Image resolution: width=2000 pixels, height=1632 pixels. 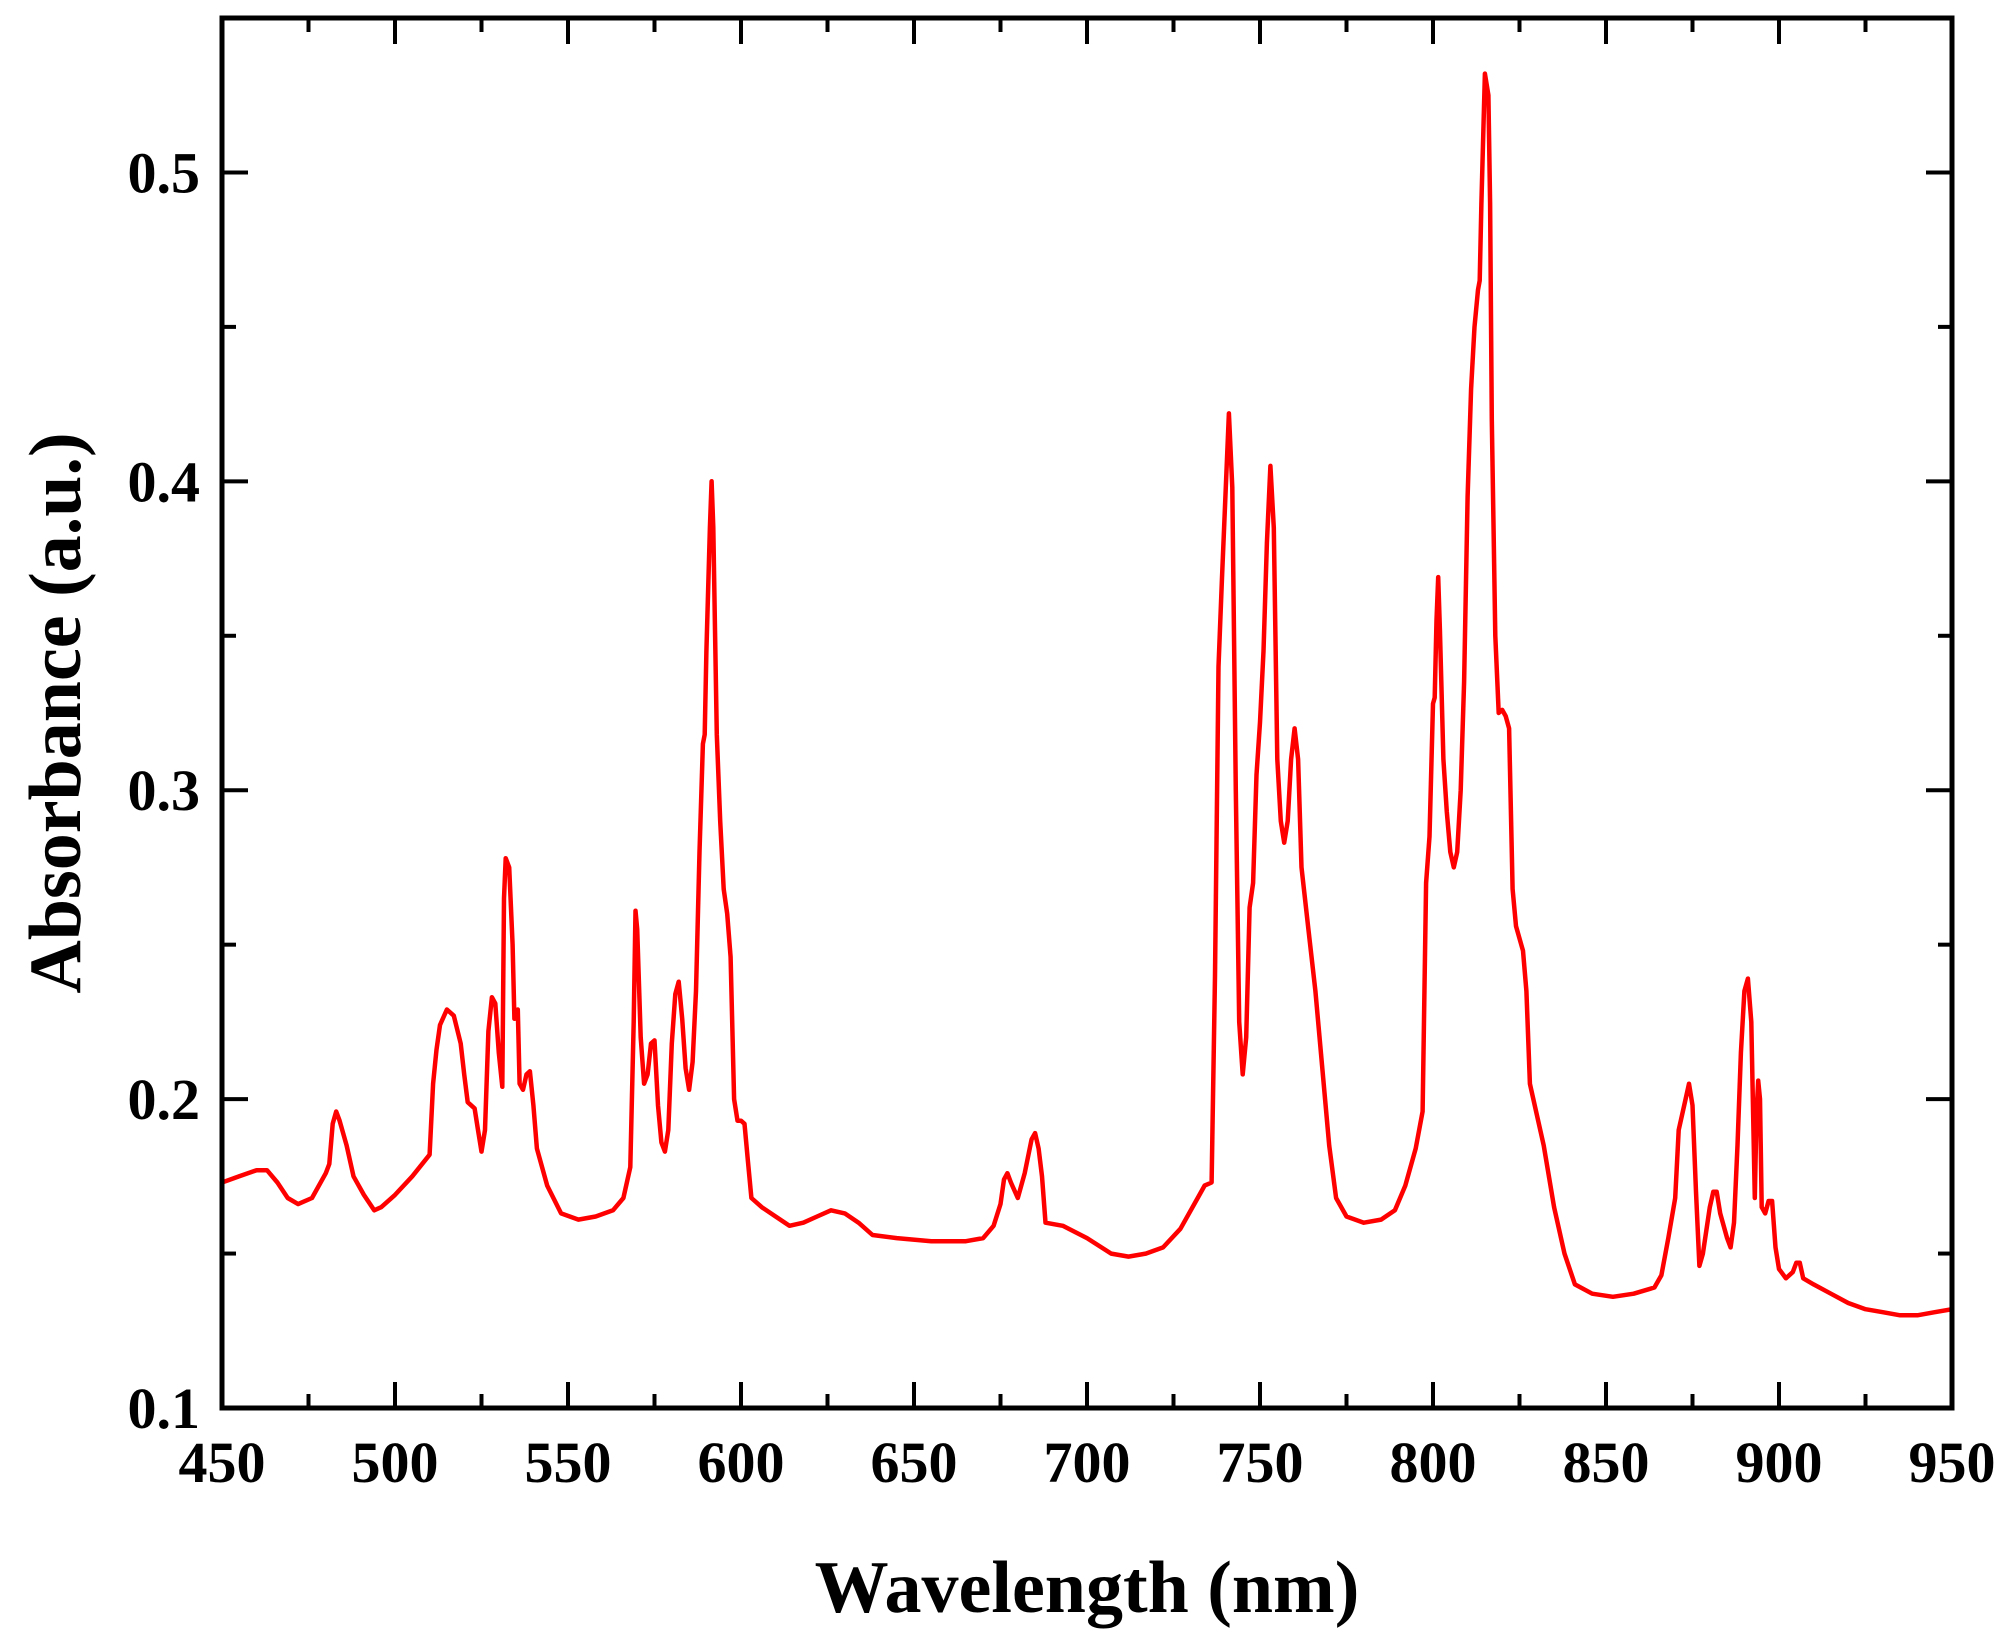 I want to click on y-tick-label: 0.3, so click(x=164, y=790).